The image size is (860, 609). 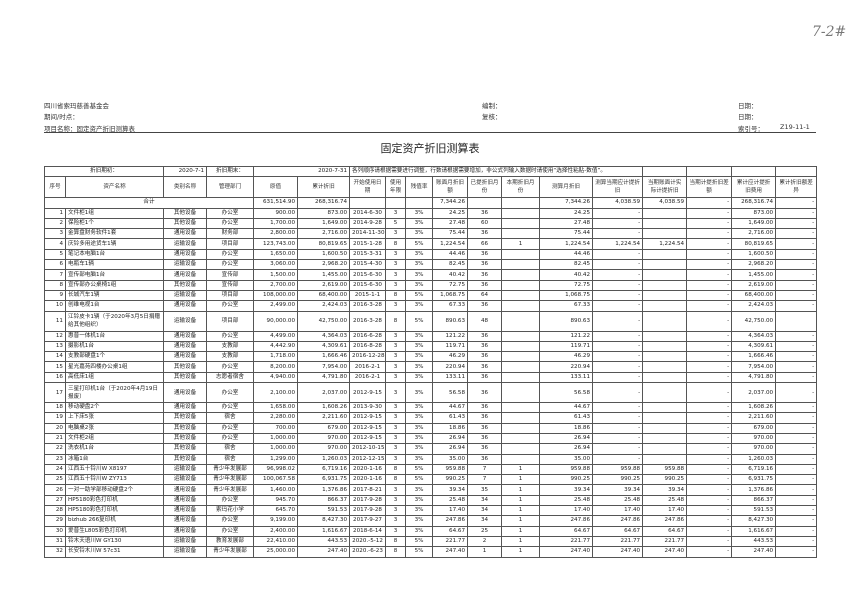 I want to click on cell: 长安铃木川W 57c31, so click(x=114, y=552).